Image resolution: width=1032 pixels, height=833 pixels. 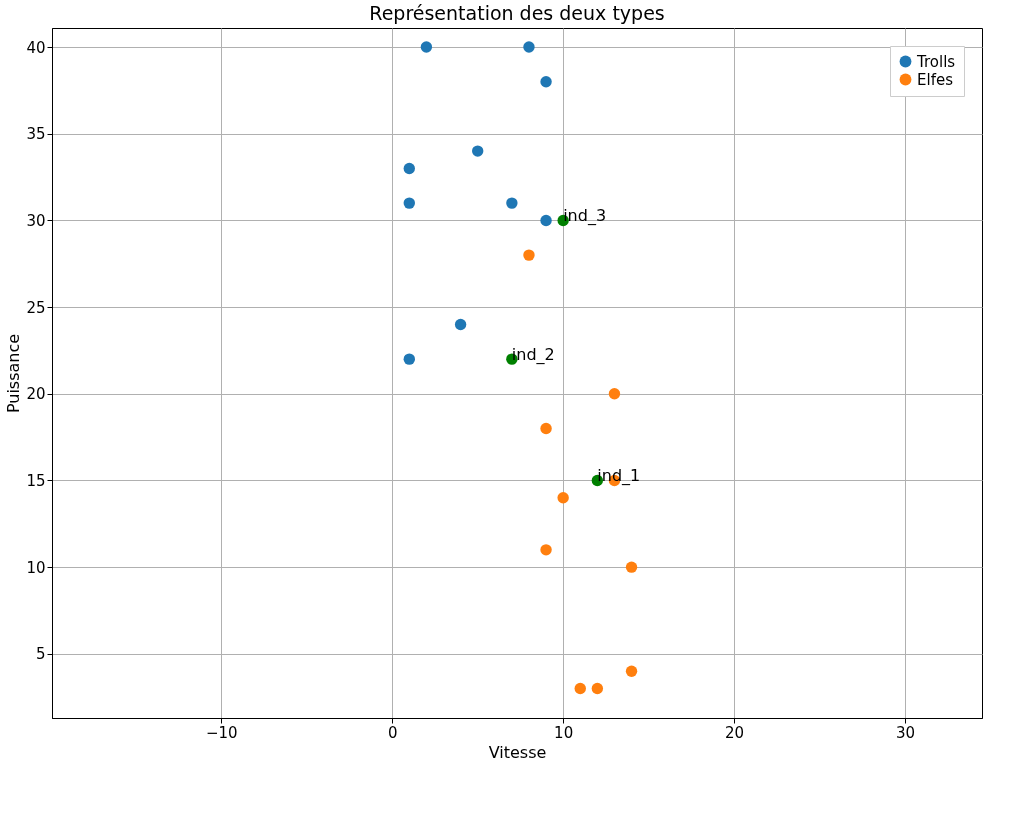 I want to click on y-tick-label: 40, so click(x=36, y=47).